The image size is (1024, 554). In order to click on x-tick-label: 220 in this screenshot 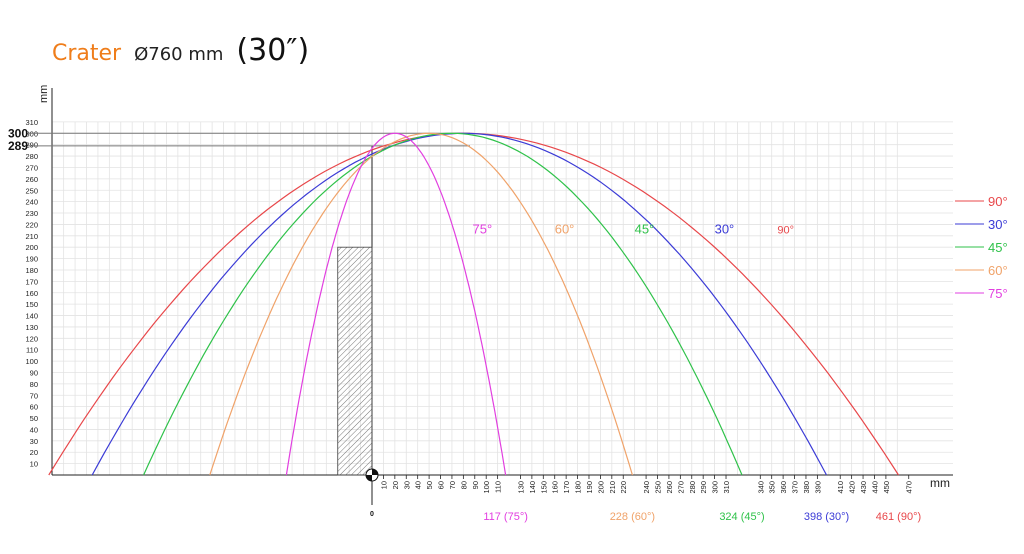, I will do `click(623, 487)`.